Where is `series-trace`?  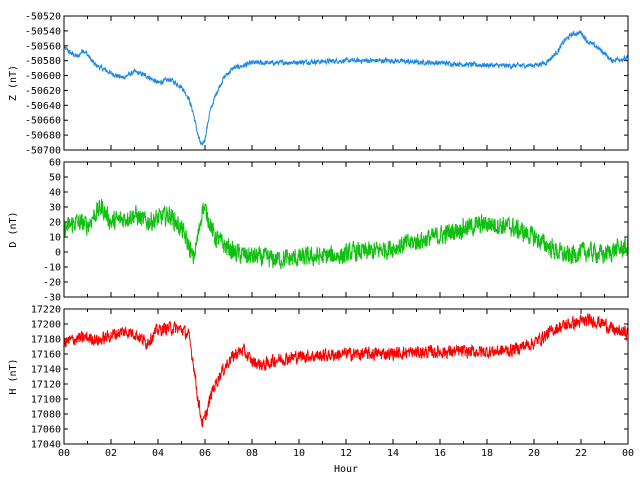 series-trace is located at coordinates (346, 234).